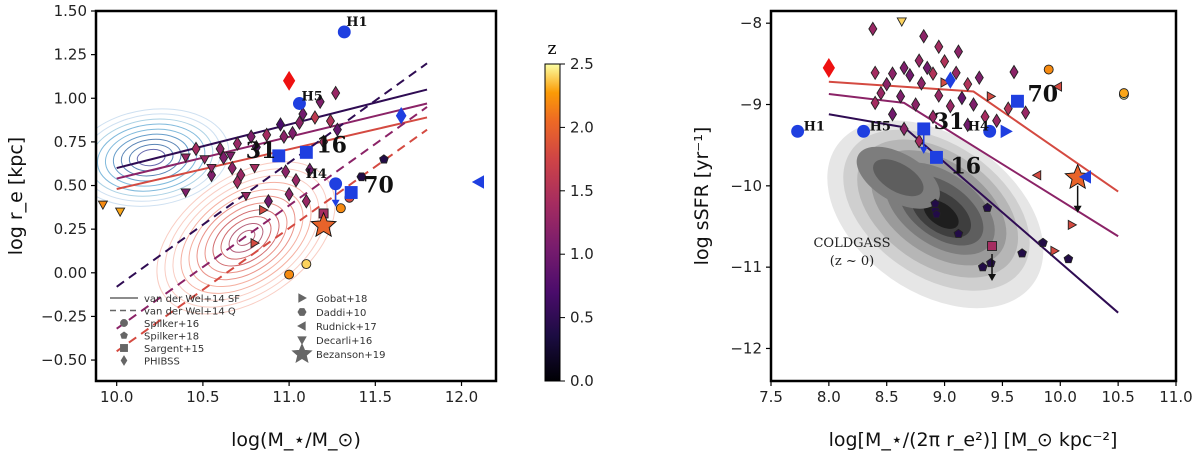  Describe the element at coordinates (582, 318) in the screenshot. I see `colorbar-tick-label: 0.5` at that location.